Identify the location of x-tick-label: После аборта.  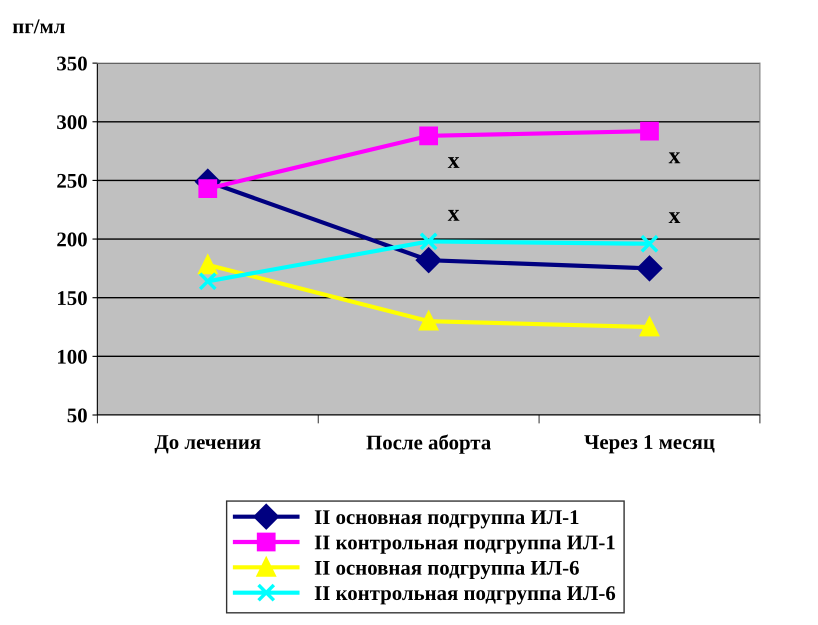
(428, 444).